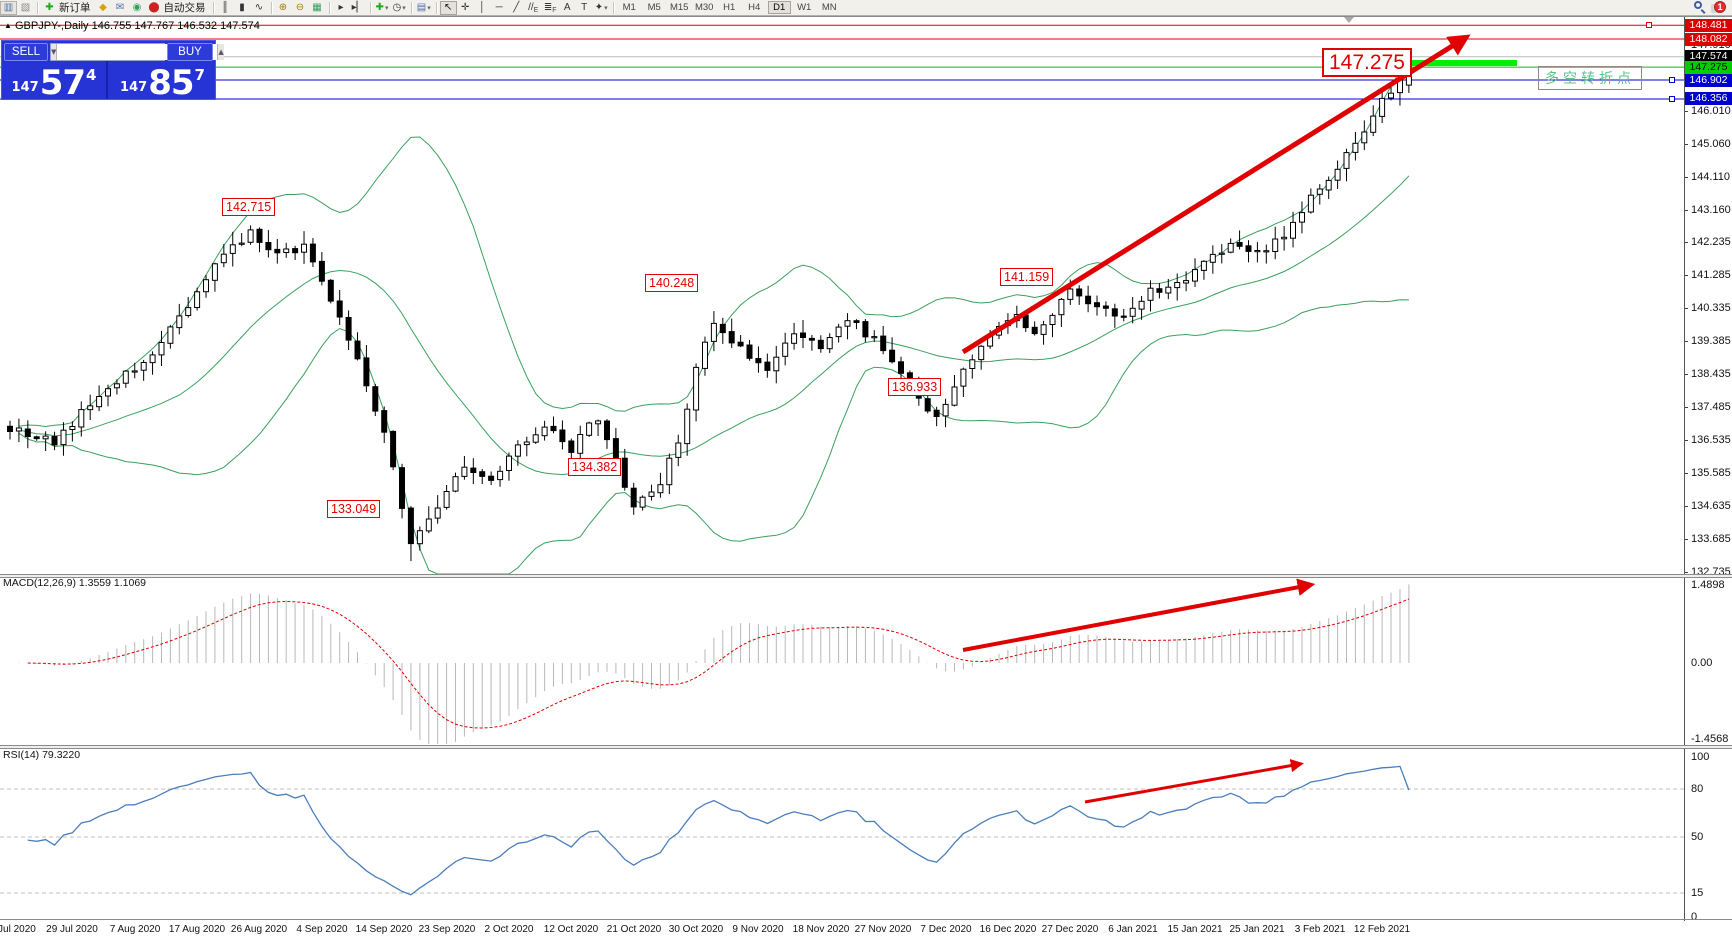 The width and height of the screenshot is (1732, 942). I want to click on time-axis-label: 29 Jul 2020, so click(72, 929).